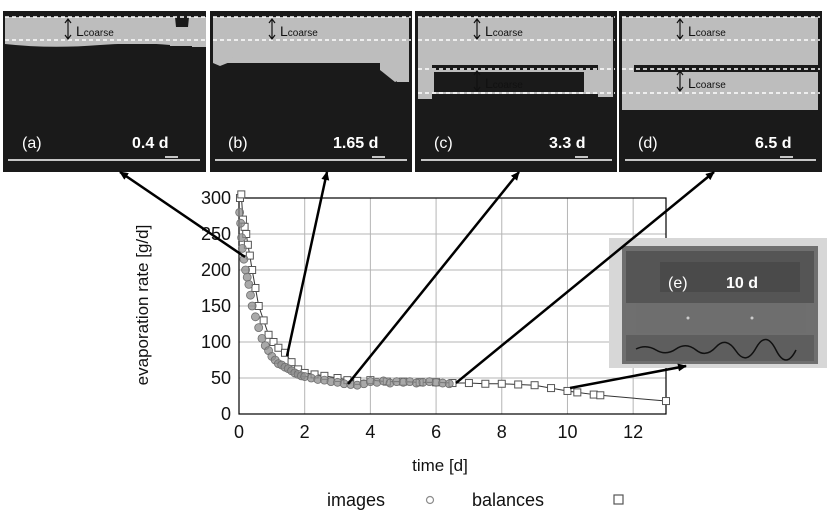 This screenshot has height=514, width=827. What do you see at coordinates (356, 500) in the screenshot?
I see `legend-label-images: images` at bounding box center [356, 500].